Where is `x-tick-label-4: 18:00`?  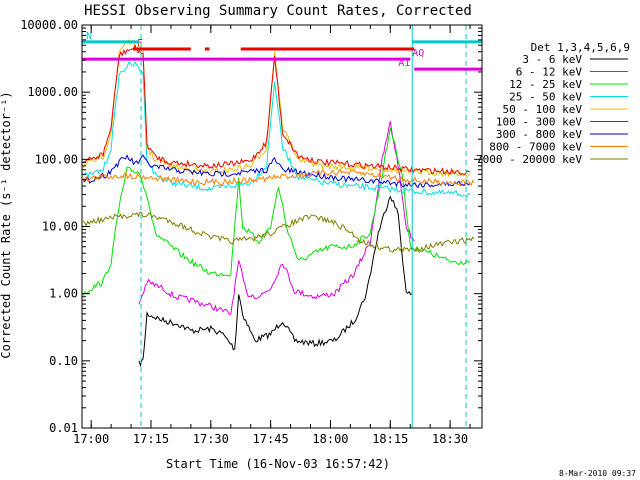 x-tick-label-4: 18:00 is located at coordinates (330, 439).